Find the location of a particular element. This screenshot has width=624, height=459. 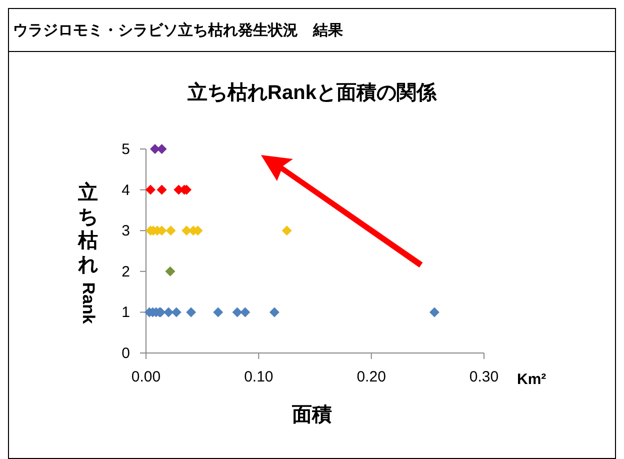

x-axis-title: 面積 is located at coordinates (312, 415).